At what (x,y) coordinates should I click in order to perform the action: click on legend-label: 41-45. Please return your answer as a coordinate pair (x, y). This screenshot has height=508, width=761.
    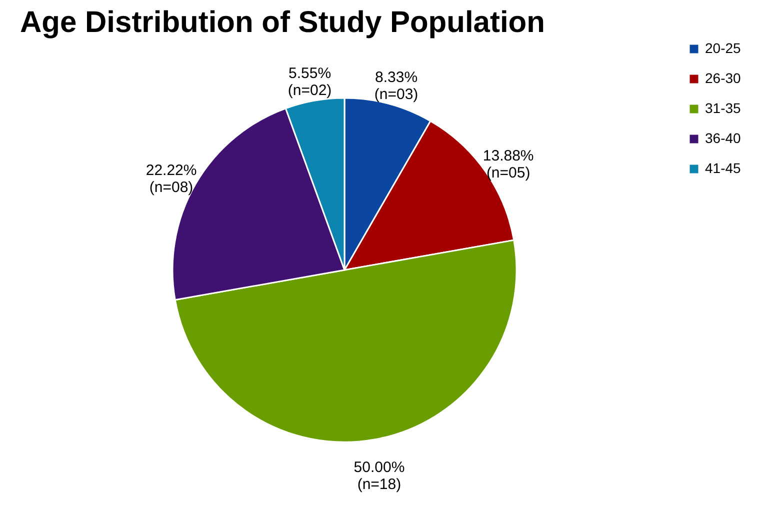
    Looking at the image, I should click on (723, 168).